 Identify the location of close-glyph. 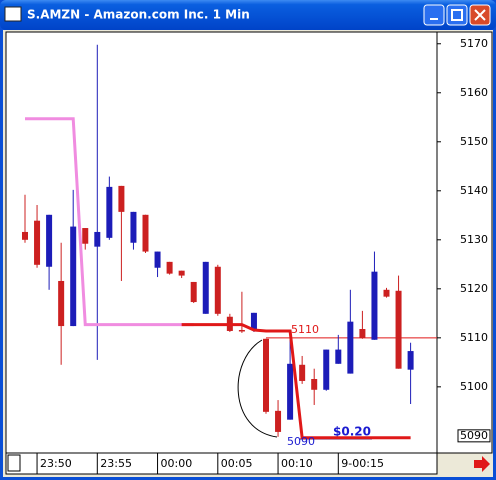
(480, 15).